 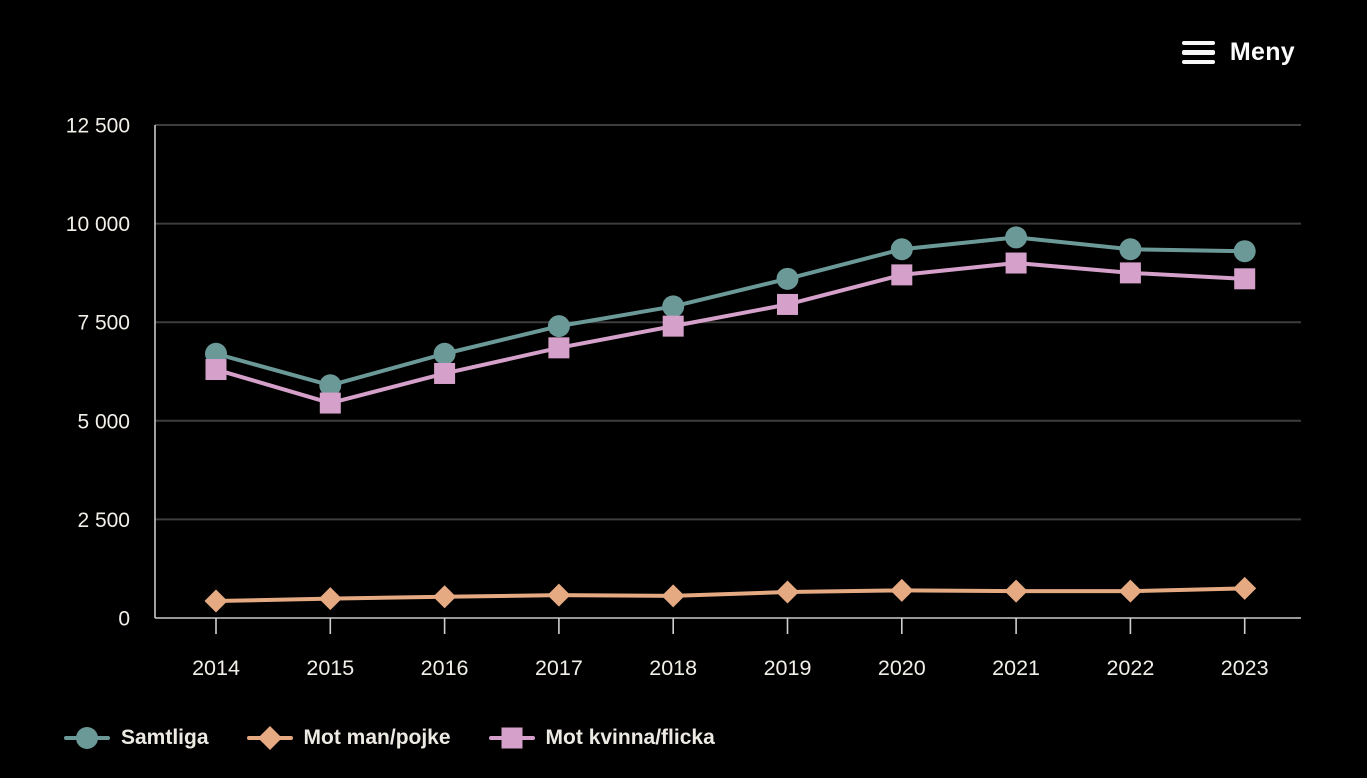 What do you see at coordinates (103, 421) in the screenshot?
I see `y-axis-tick-label: 5 000` at bounding box center [103, 421].